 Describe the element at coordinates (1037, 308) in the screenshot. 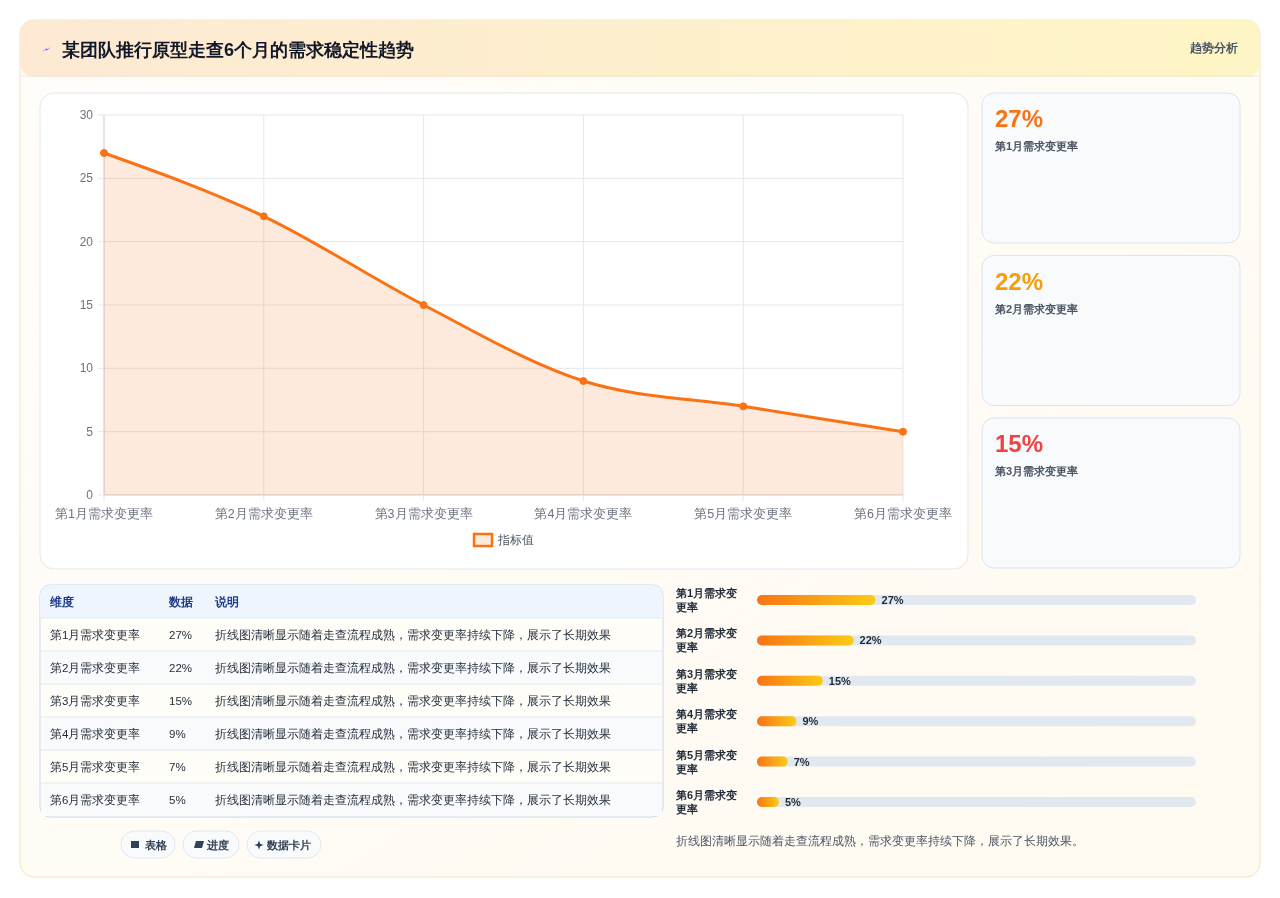

I see `category-label: 第2月需求变更率` at that location.